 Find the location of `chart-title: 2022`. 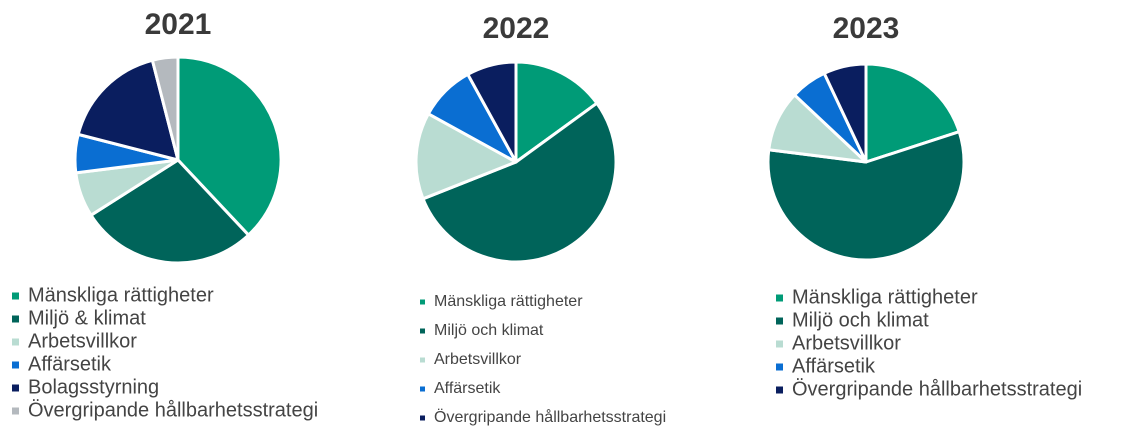

chart-title: 2022 is located at coordinates (516, 28).